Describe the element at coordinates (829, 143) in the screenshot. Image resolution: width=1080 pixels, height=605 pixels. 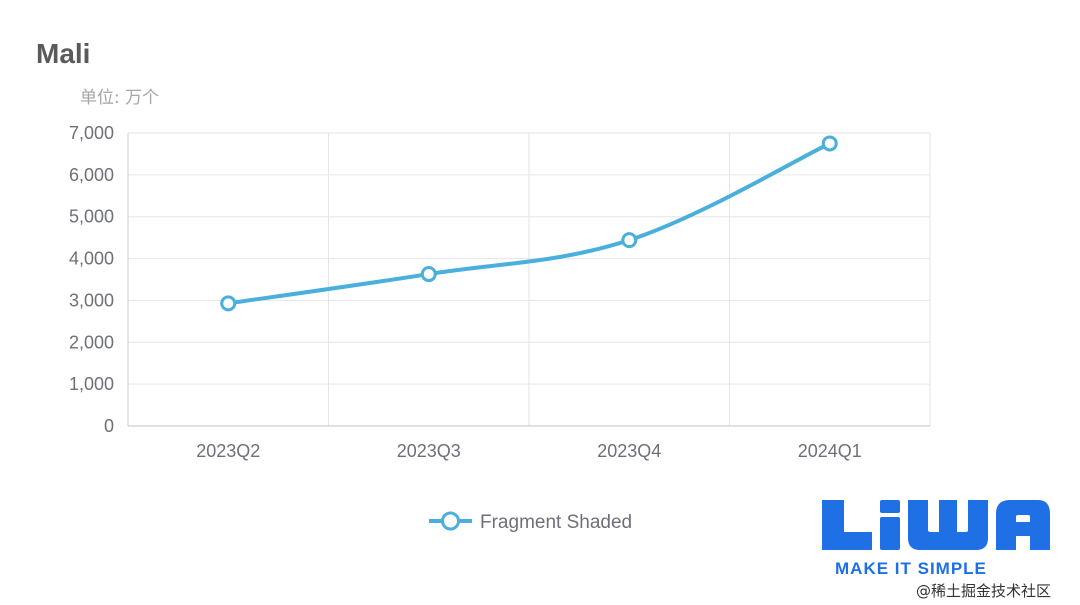
I see `data-point-2024q1` at that location.